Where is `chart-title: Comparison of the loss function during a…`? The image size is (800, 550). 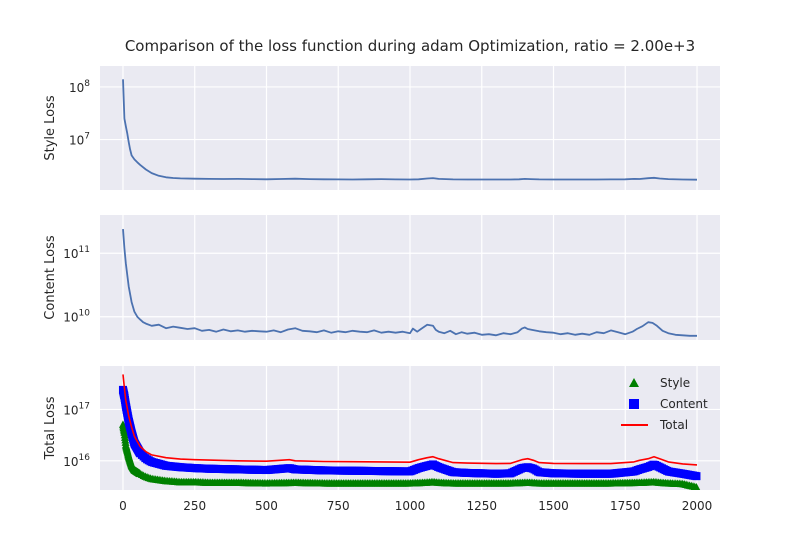 chart-title: Comparison of the loss function during a… is located at coordinates (410, 46).